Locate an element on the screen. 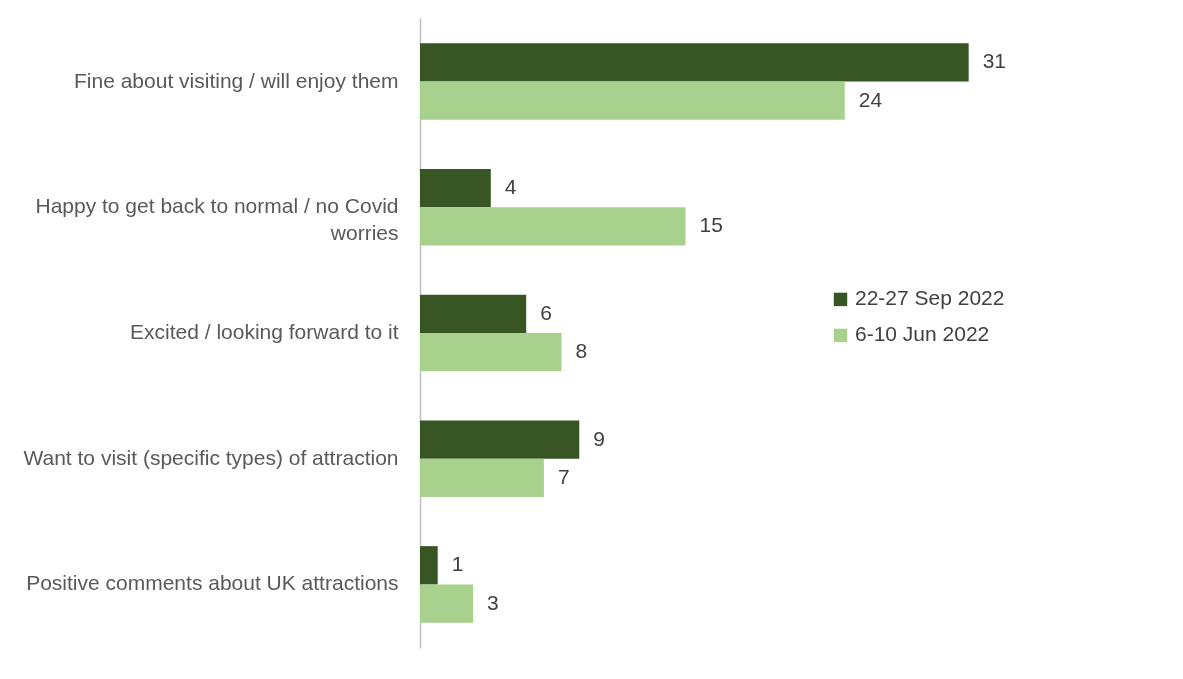 This screenshot has height=679, width=1183. data-label: 15 is located at coordinates (711, 225).